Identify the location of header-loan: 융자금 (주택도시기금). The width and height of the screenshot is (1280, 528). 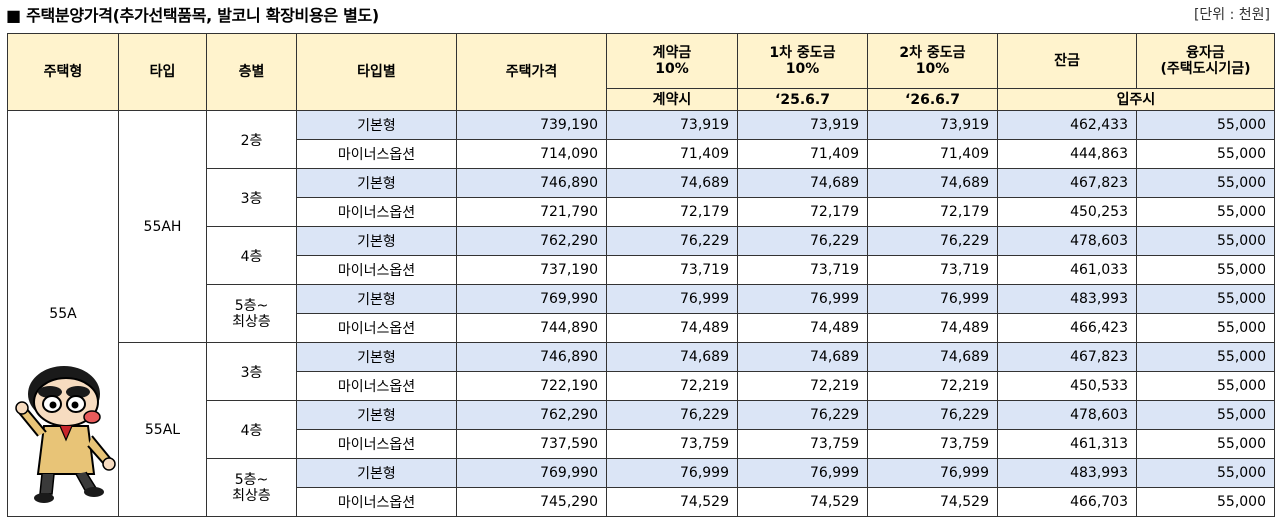
(1205, 61).